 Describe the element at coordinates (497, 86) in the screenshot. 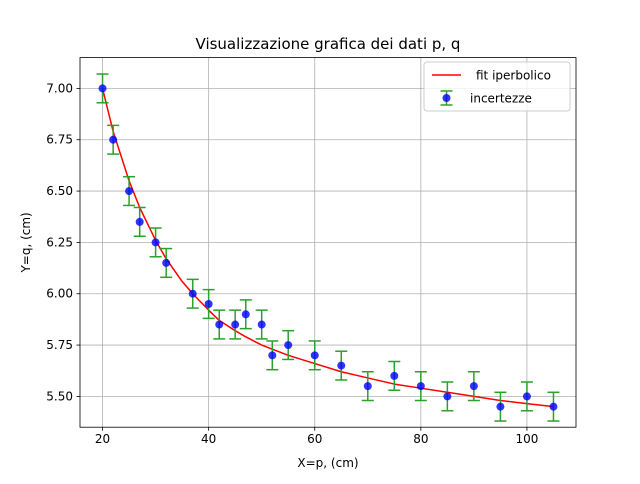

I see `legend: fit iperbolico incertezze` at that location.